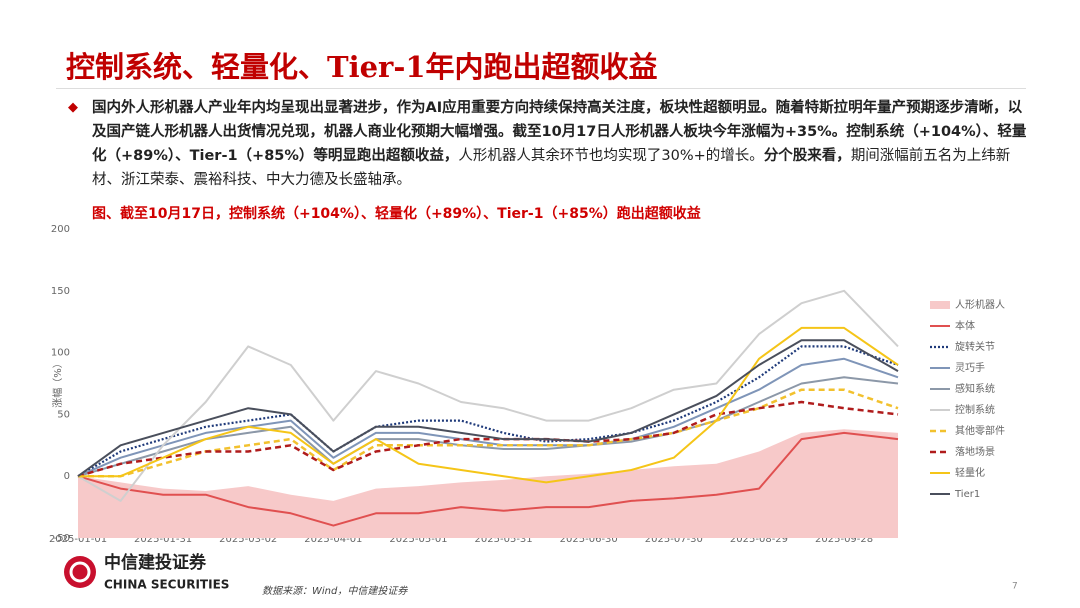 The image size is (1080, 608). Describe the element at coordinates (418, 539) in the screenshot. I see `x-tick-label: 2025-05-01` at that location.